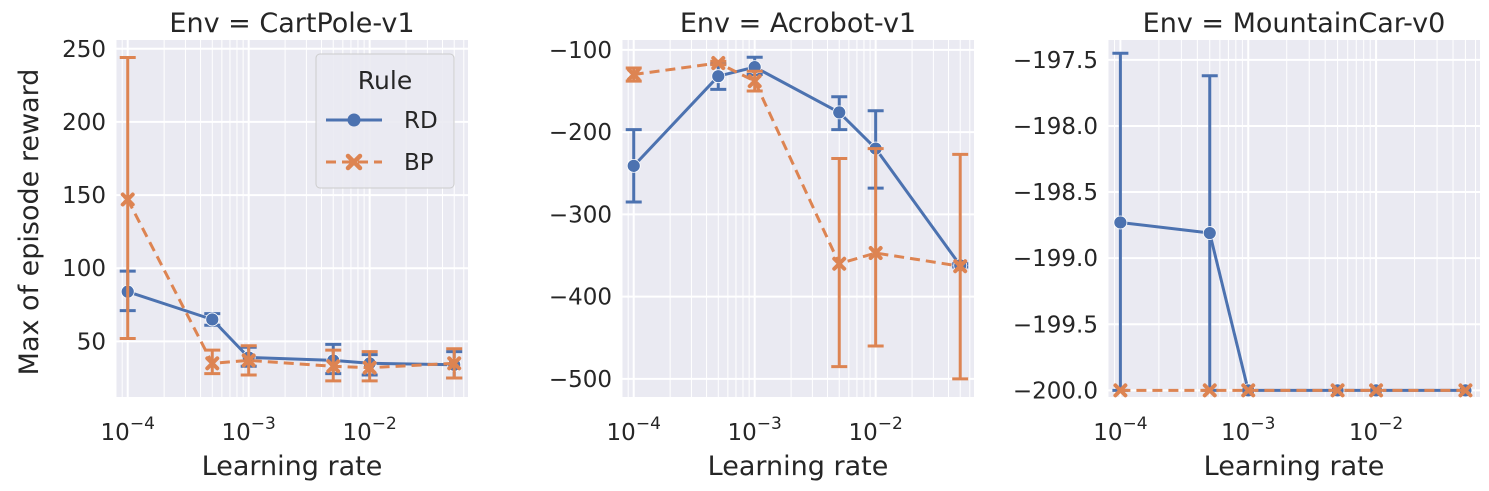 This screenshot has height=491, width=1489. I want to click on y-tick-label: 250, so click(84, 50).